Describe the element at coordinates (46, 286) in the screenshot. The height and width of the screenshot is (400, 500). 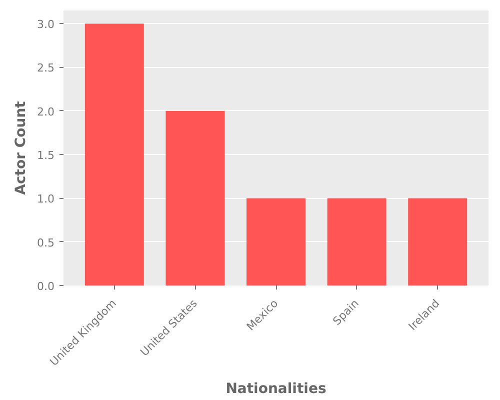
I see `y-tick-label: 0.0` at that location.